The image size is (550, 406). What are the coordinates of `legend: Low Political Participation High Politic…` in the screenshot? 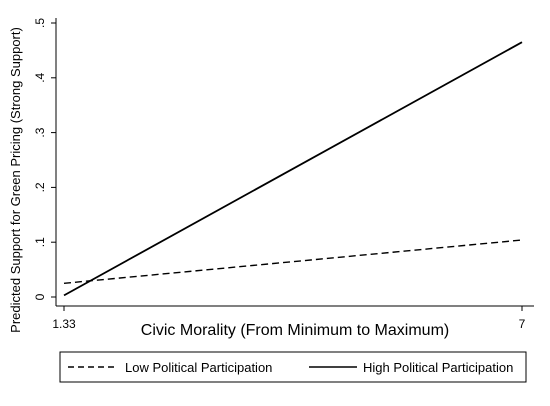 It's located at (293, 367).